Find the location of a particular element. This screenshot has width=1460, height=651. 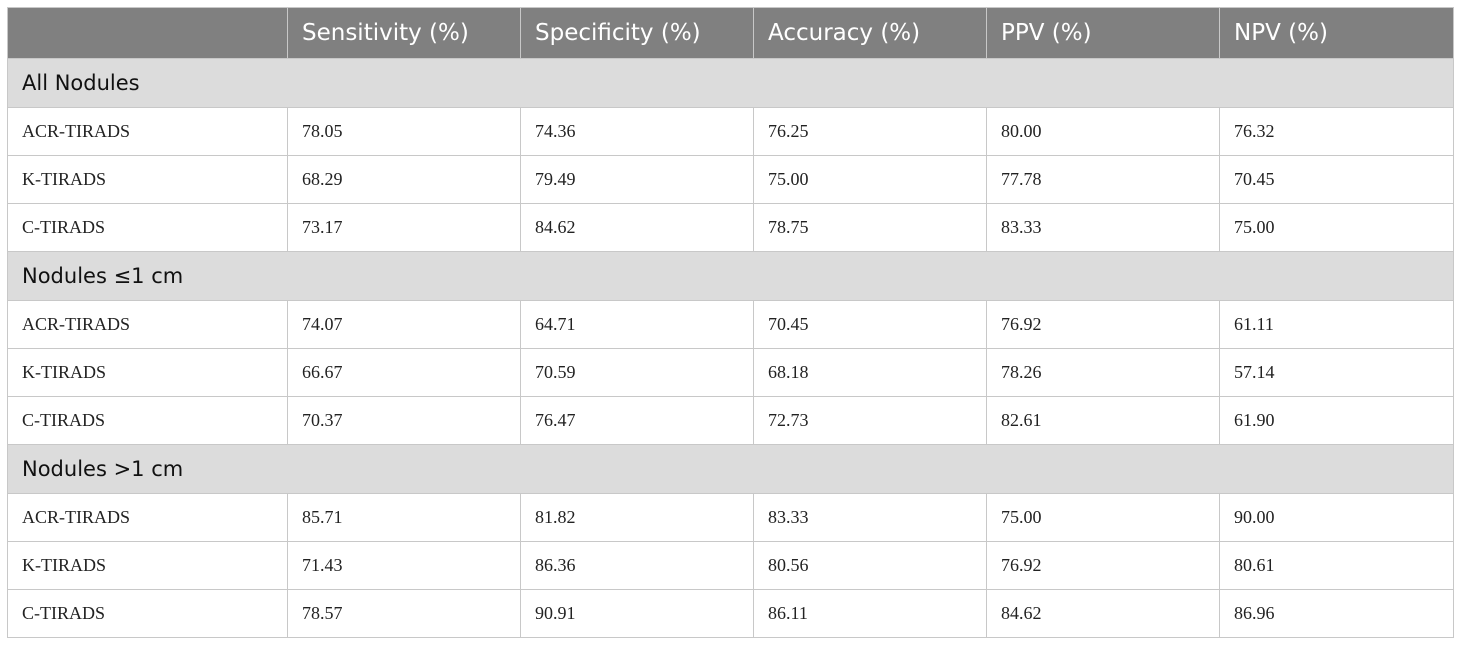

table-row: K-TIRADS 71.43 86.36 80.56 76.92 80.61 is located at coordinates (730, 565).